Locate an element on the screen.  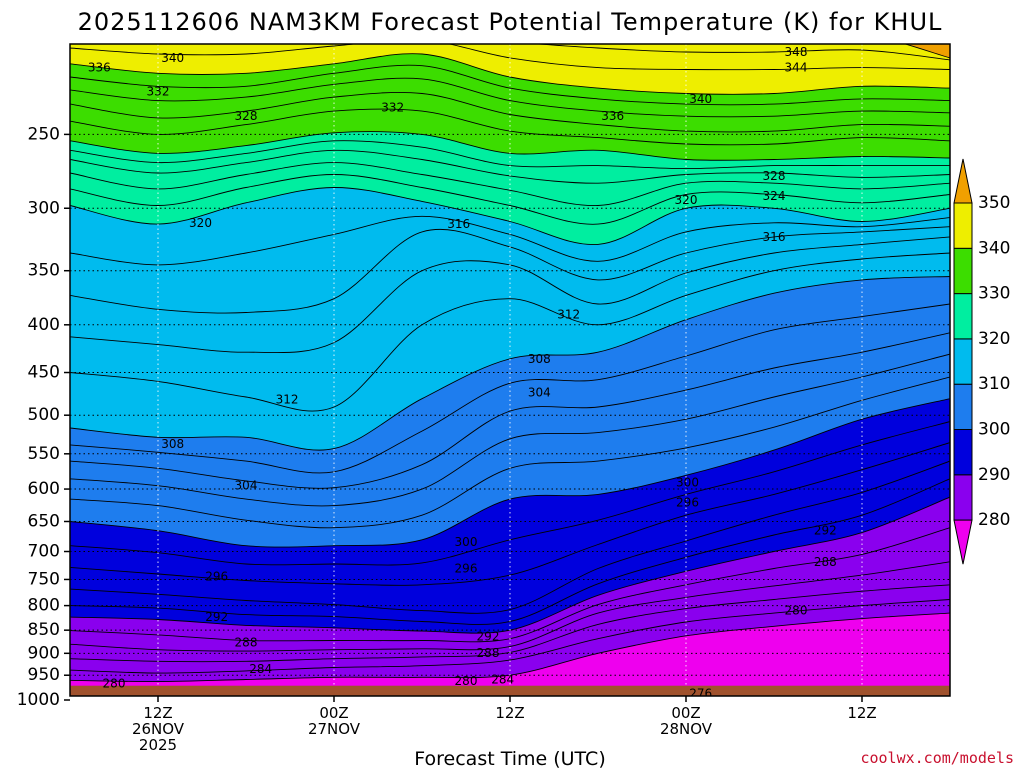
contour-label: 348 is located at coordinates (796, 52).